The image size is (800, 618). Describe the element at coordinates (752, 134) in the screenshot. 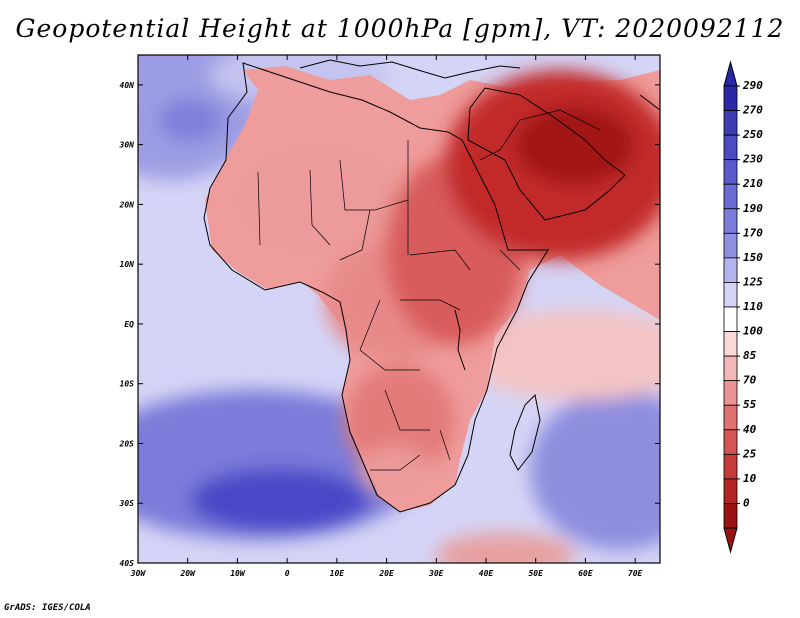

I see `colorbar-label: 250` at that location.